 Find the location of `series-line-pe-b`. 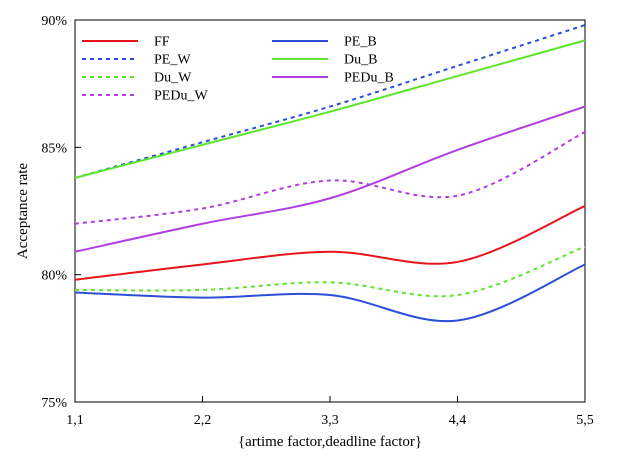

series-line-pe-b is located at coordinates (330, 293).